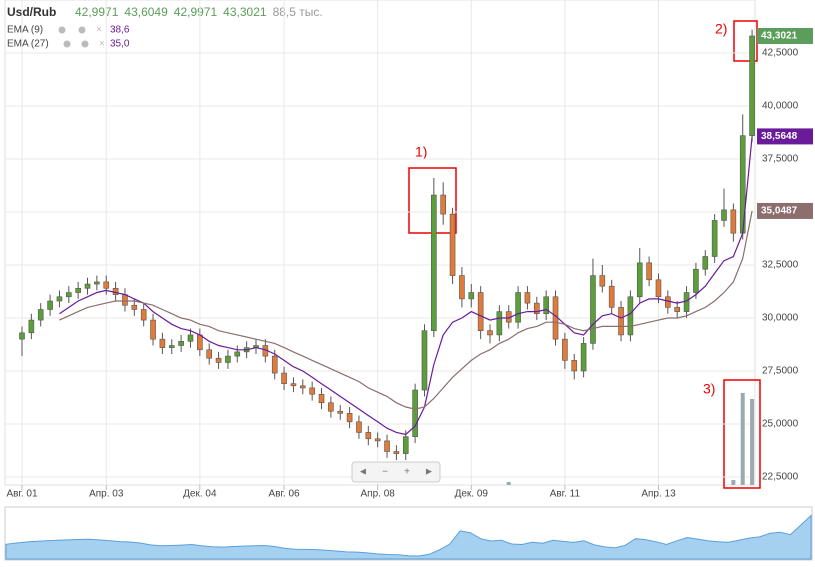 The width and height of the screenshot is (815, 567). Describe the element at coordinates (22, 494) in the screenshot. I see `x-tick-label: Авг. 01` at that location.